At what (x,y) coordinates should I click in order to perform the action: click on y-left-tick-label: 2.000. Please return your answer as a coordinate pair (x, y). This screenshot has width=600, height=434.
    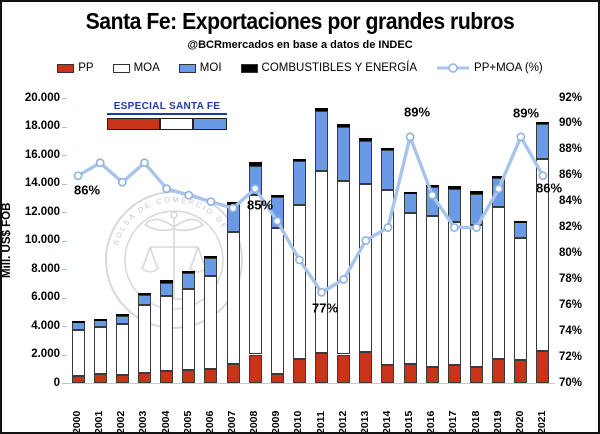
    Looking at the image, I should click on (45, 354).